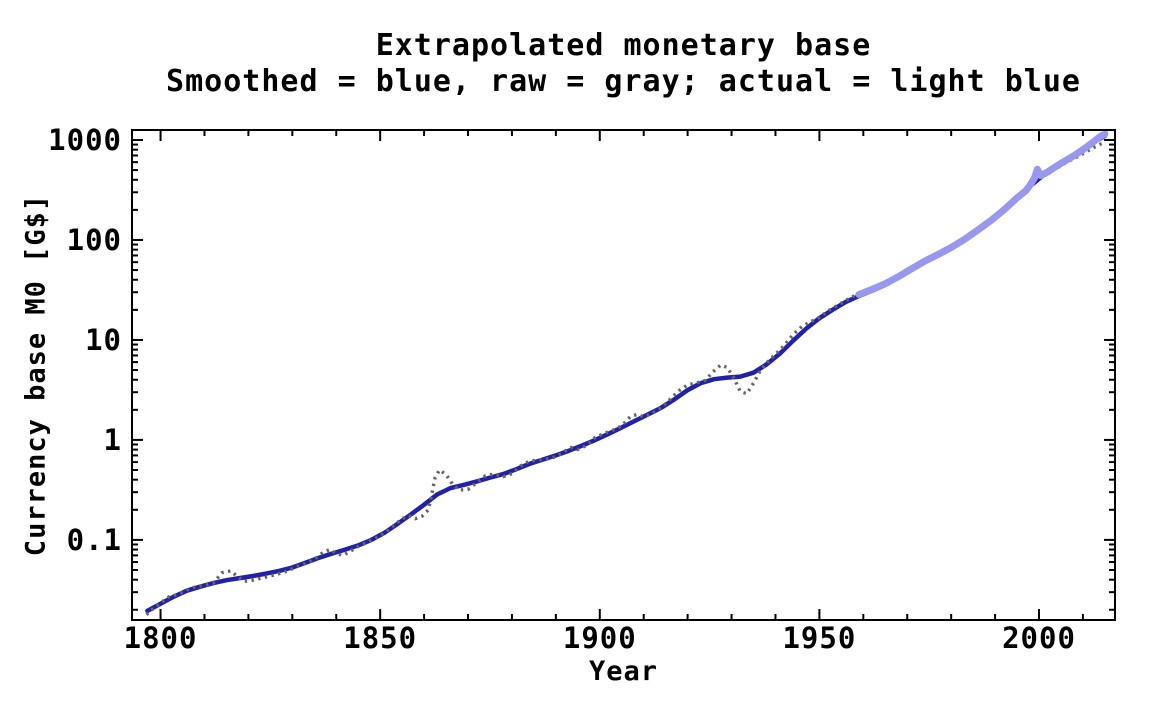  What do you see at coordinates (36, 375) in the screenshot?
I see `y-axis-label: Currency base M0 [G$]` at bounding box center [36, 375].